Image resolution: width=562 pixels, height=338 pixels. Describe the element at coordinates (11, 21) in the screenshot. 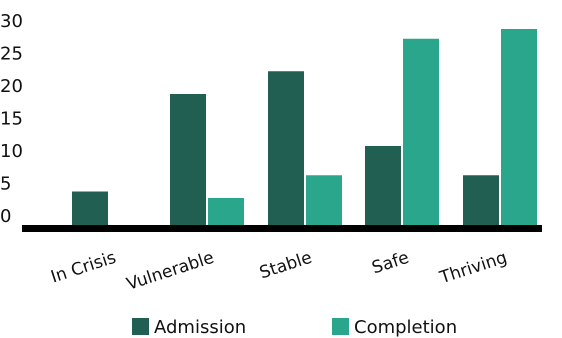

I see `y-tick-label: 30` at that location.